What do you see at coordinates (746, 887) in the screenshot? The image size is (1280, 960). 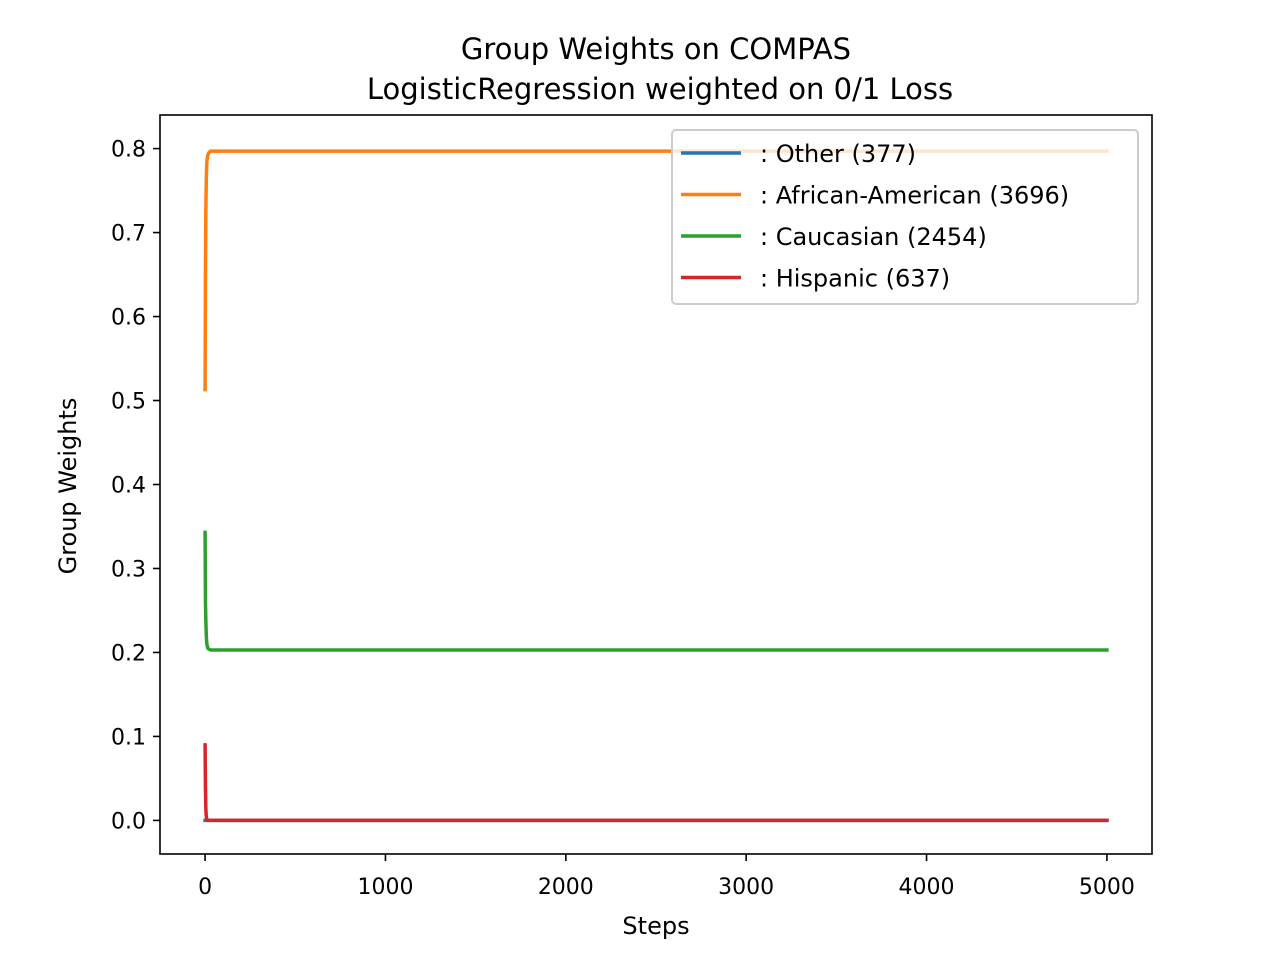 I see `x-tick-label: 3000` at bounding box center [746, 887].